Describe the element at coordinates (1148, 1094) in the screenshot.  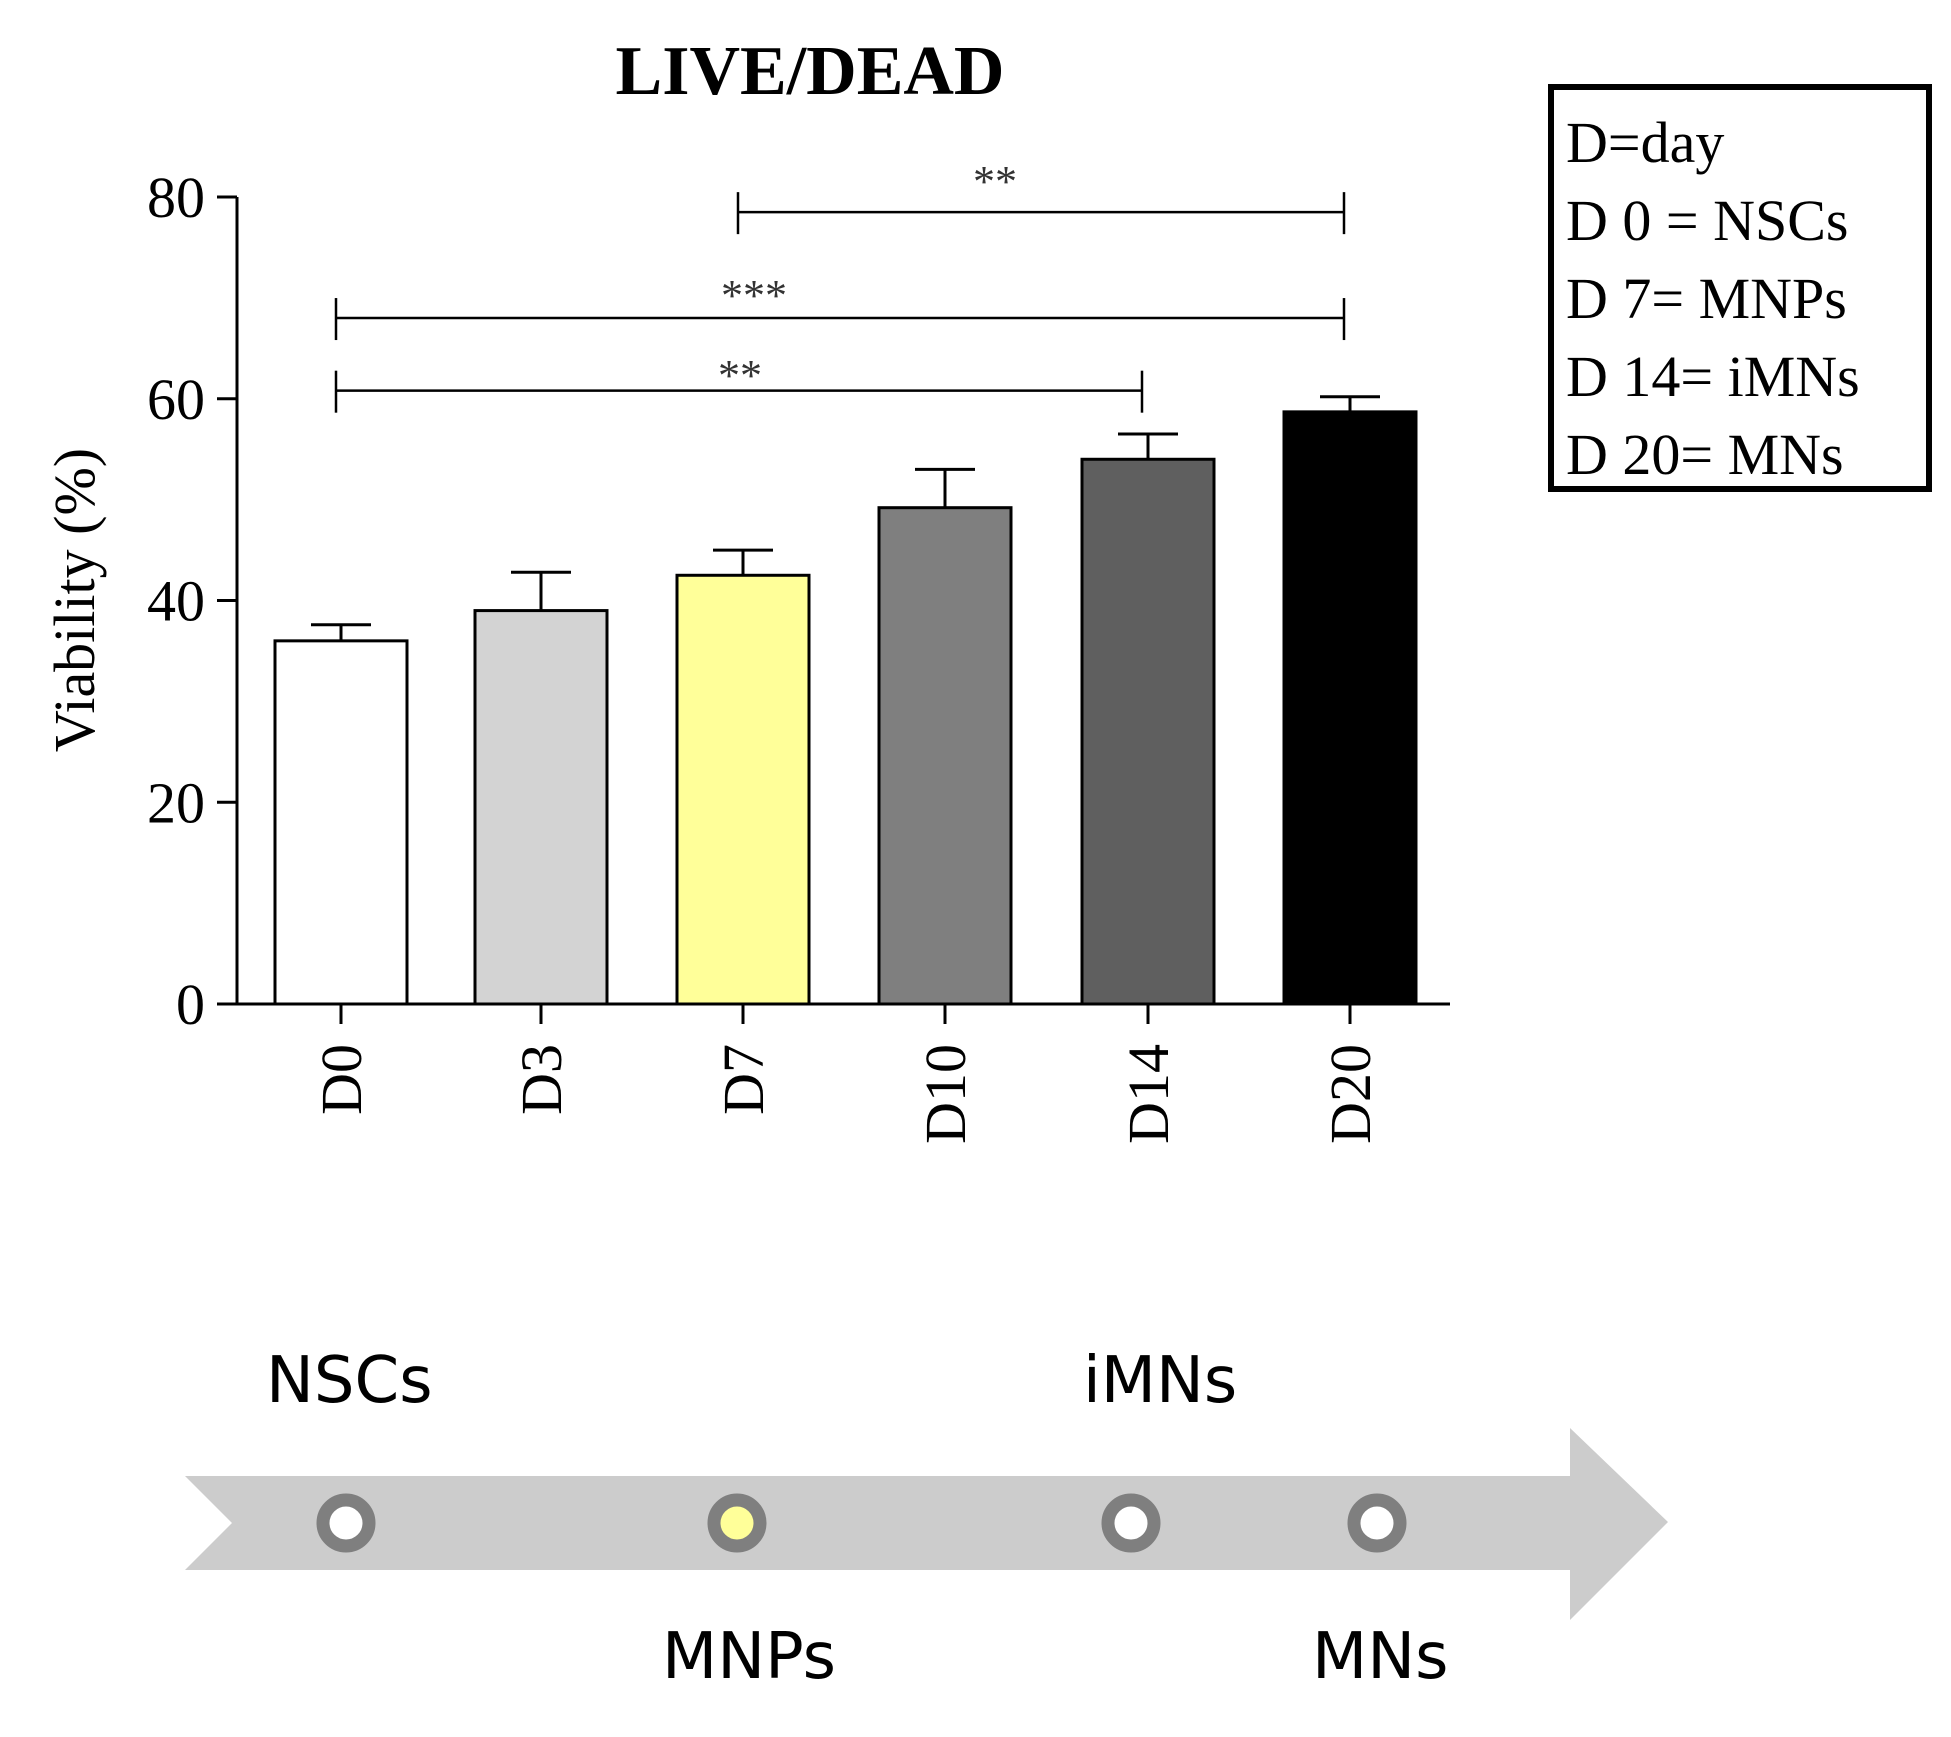
I see `x-tick-label: D14` at that location.